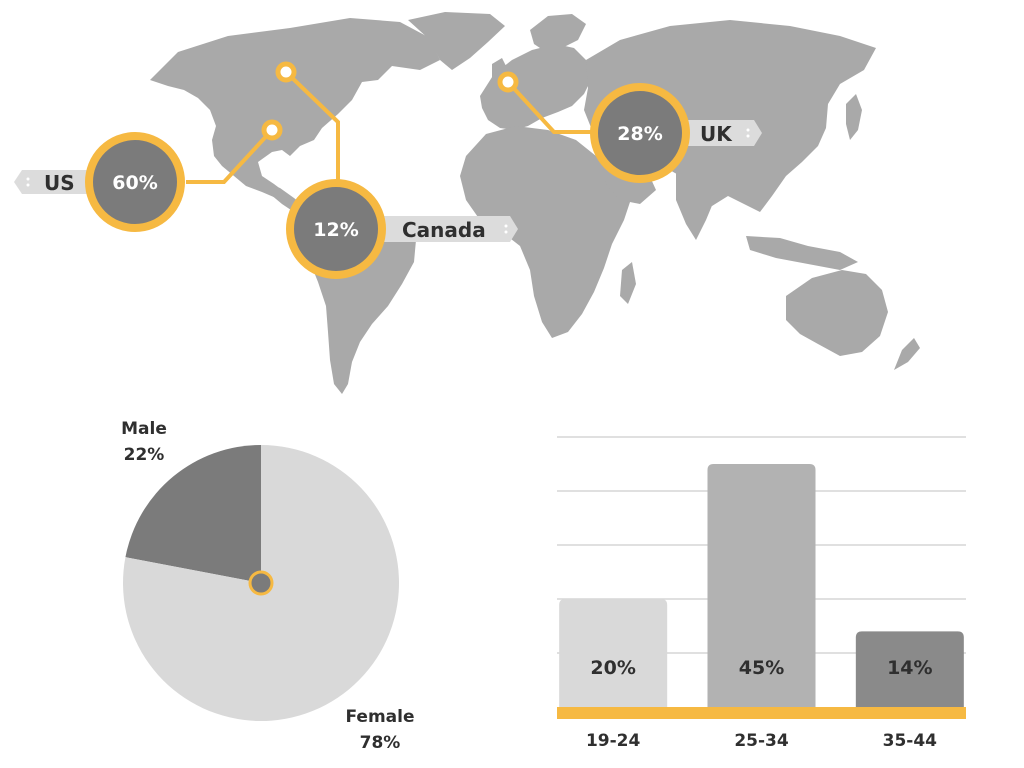 Image resolution: width=1024 pixels, height=768 pixels. I want to click on uk-tag-shape, so click(723, 133).